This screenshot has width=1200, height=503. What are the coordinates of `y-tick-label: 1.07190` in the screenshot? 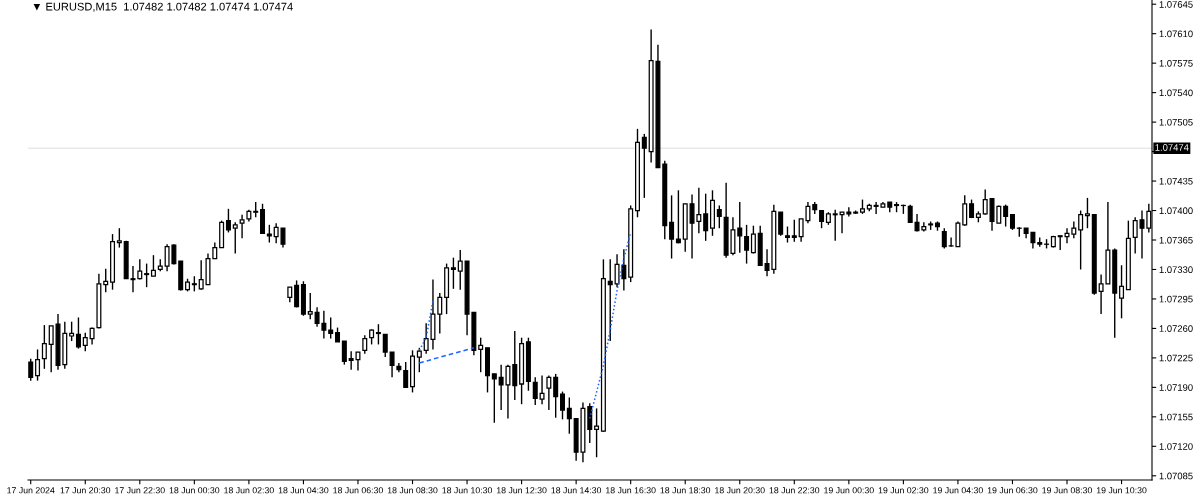 It's located at (1176, 387).